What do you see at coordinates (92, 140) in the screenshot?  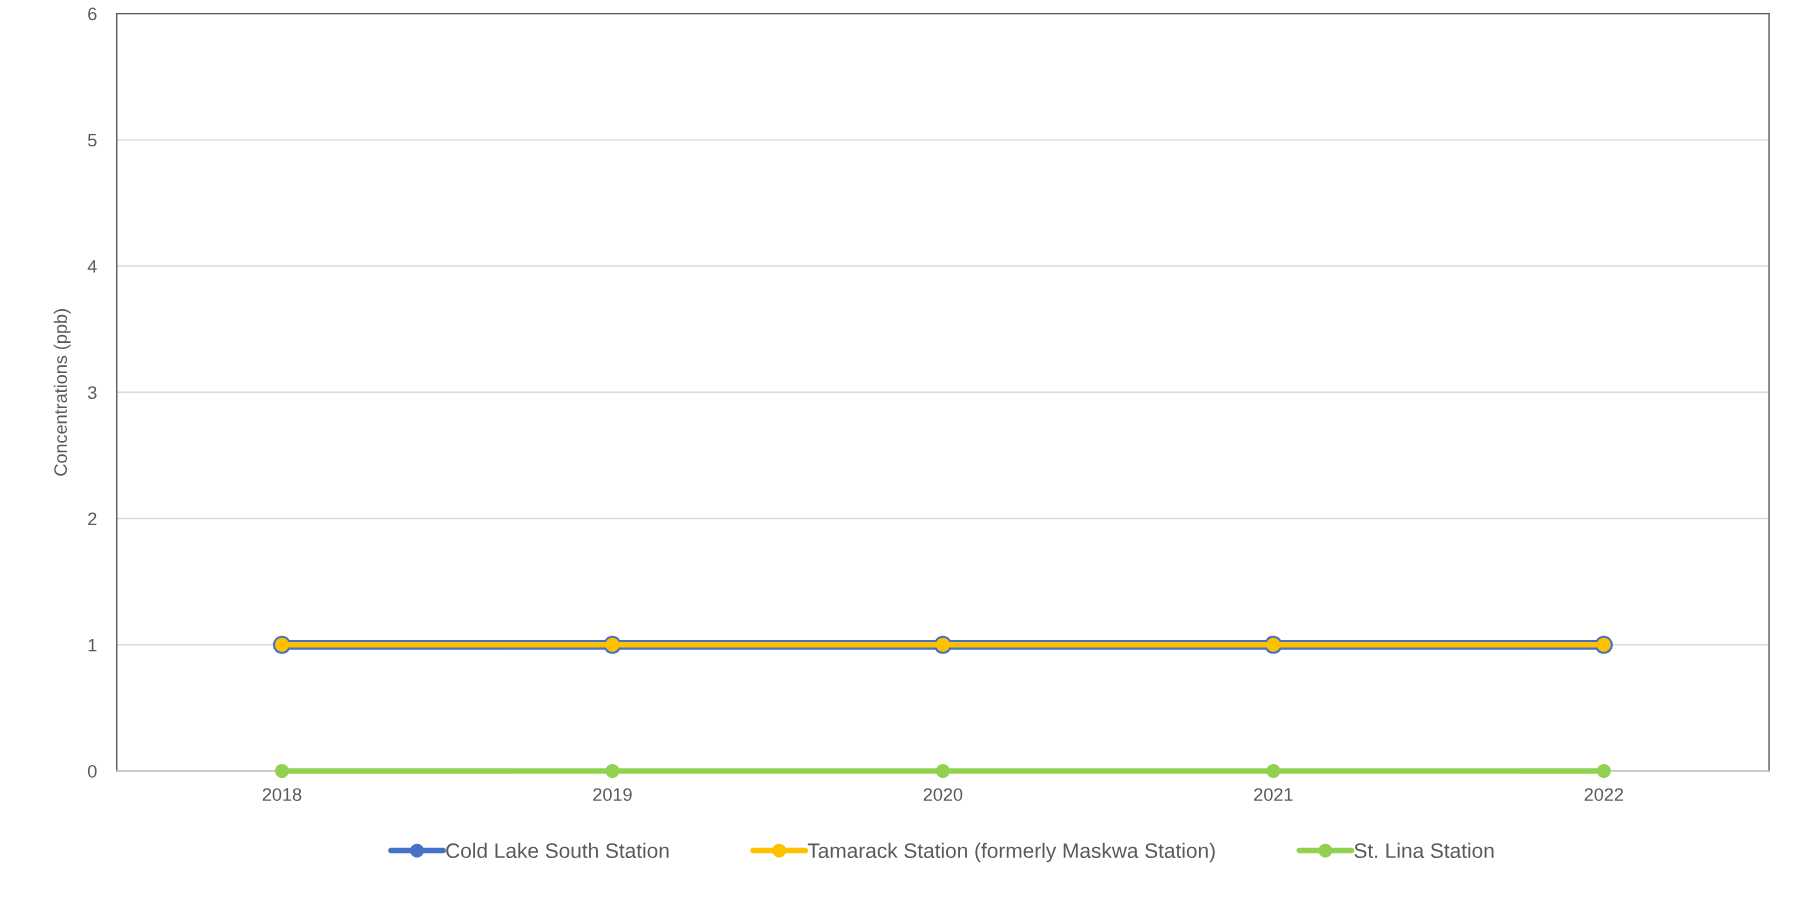 I see `y-tick-label: 5` at bounding box center [92, 140].